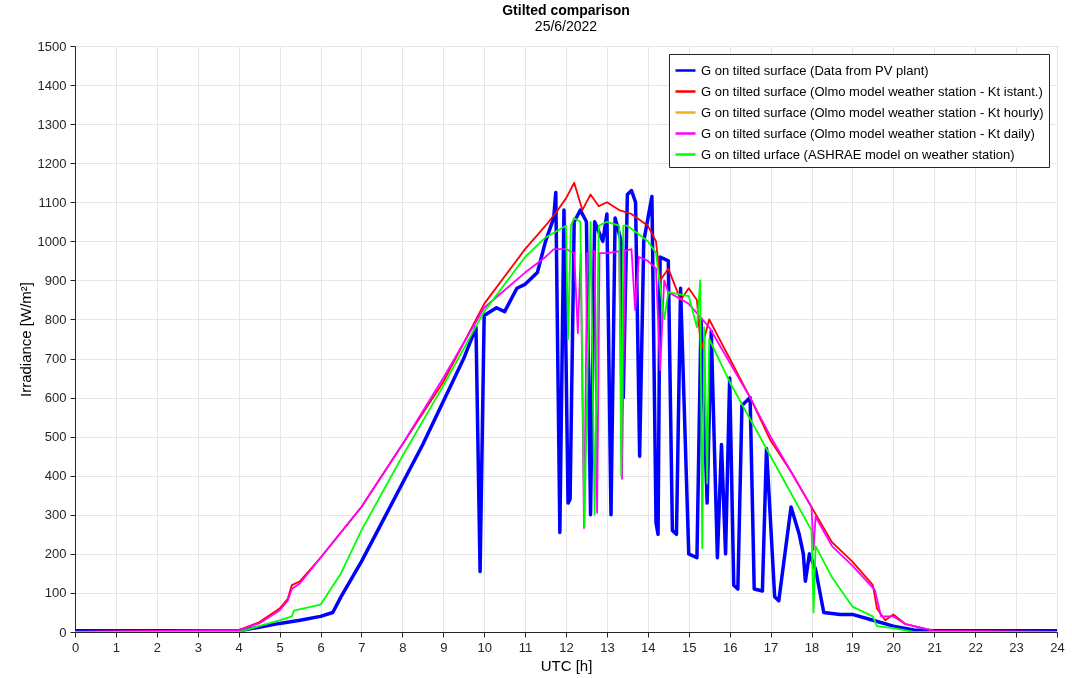 The height and width of the screenshot is (678, 1072). What do you see at coordinates (566, 10) in the screenshot?
I see `chart-title: Gtilted comparison` at bounding box center [566, 10].